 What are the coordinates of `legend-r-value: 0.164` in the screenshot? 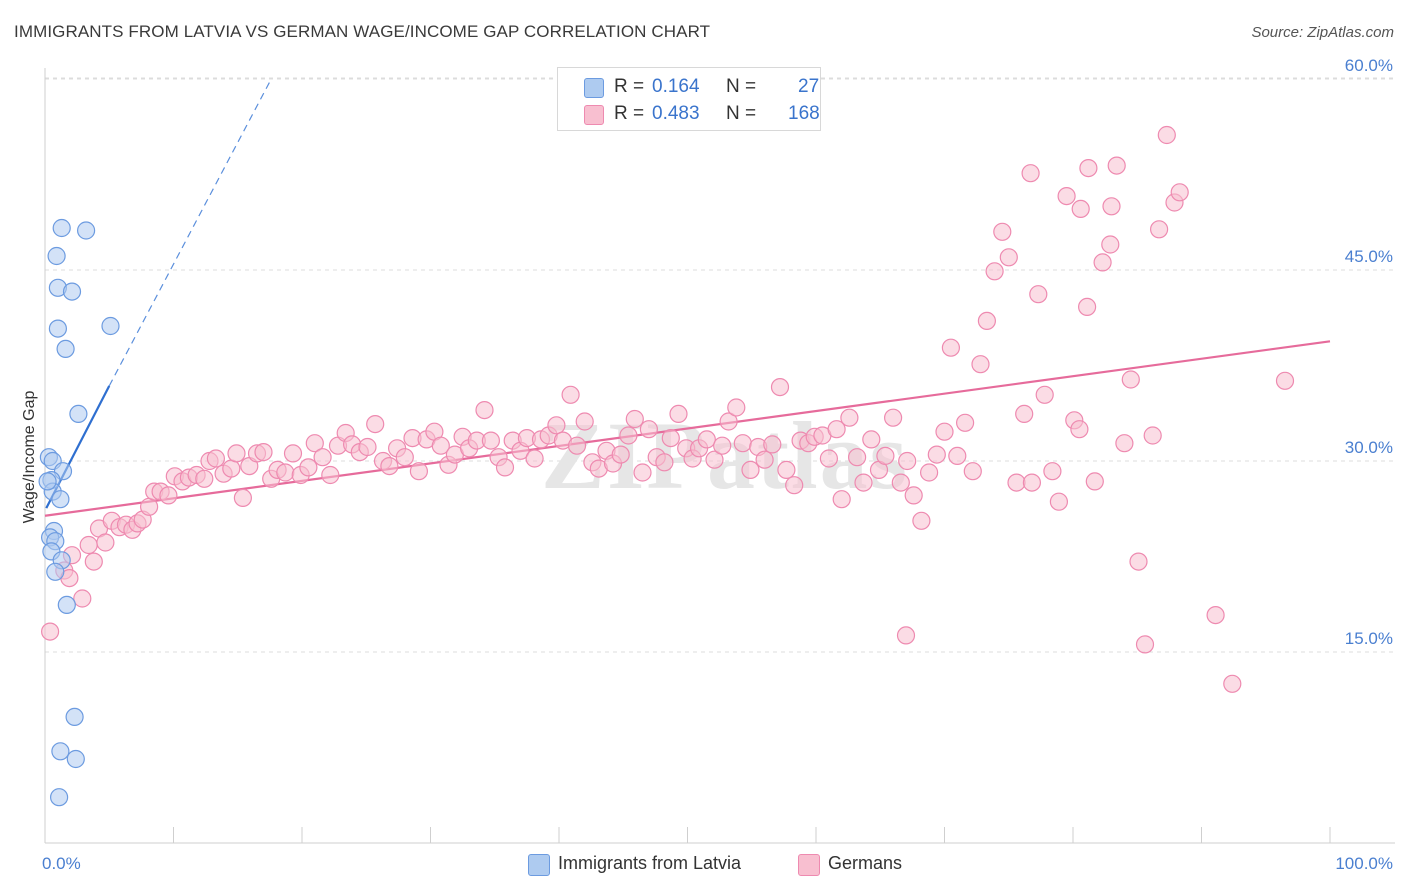 It's located at (676, 86).